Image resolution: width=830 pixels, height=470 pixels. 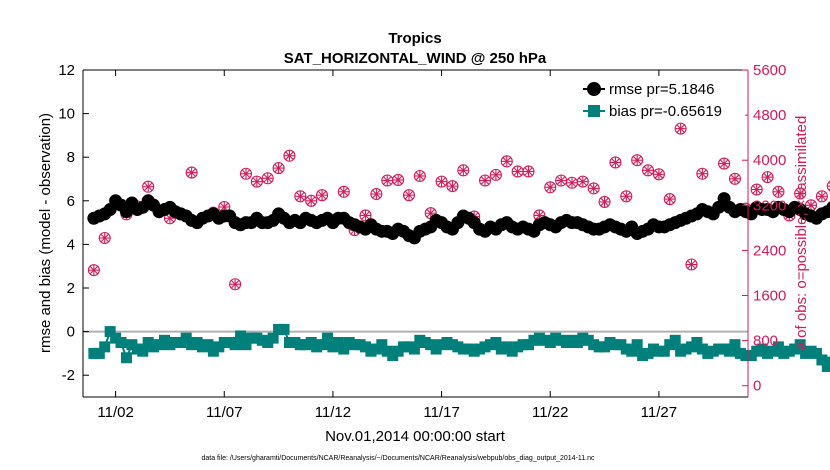 I want to click on legend-rmse-marker, so click(x=594, y=89).